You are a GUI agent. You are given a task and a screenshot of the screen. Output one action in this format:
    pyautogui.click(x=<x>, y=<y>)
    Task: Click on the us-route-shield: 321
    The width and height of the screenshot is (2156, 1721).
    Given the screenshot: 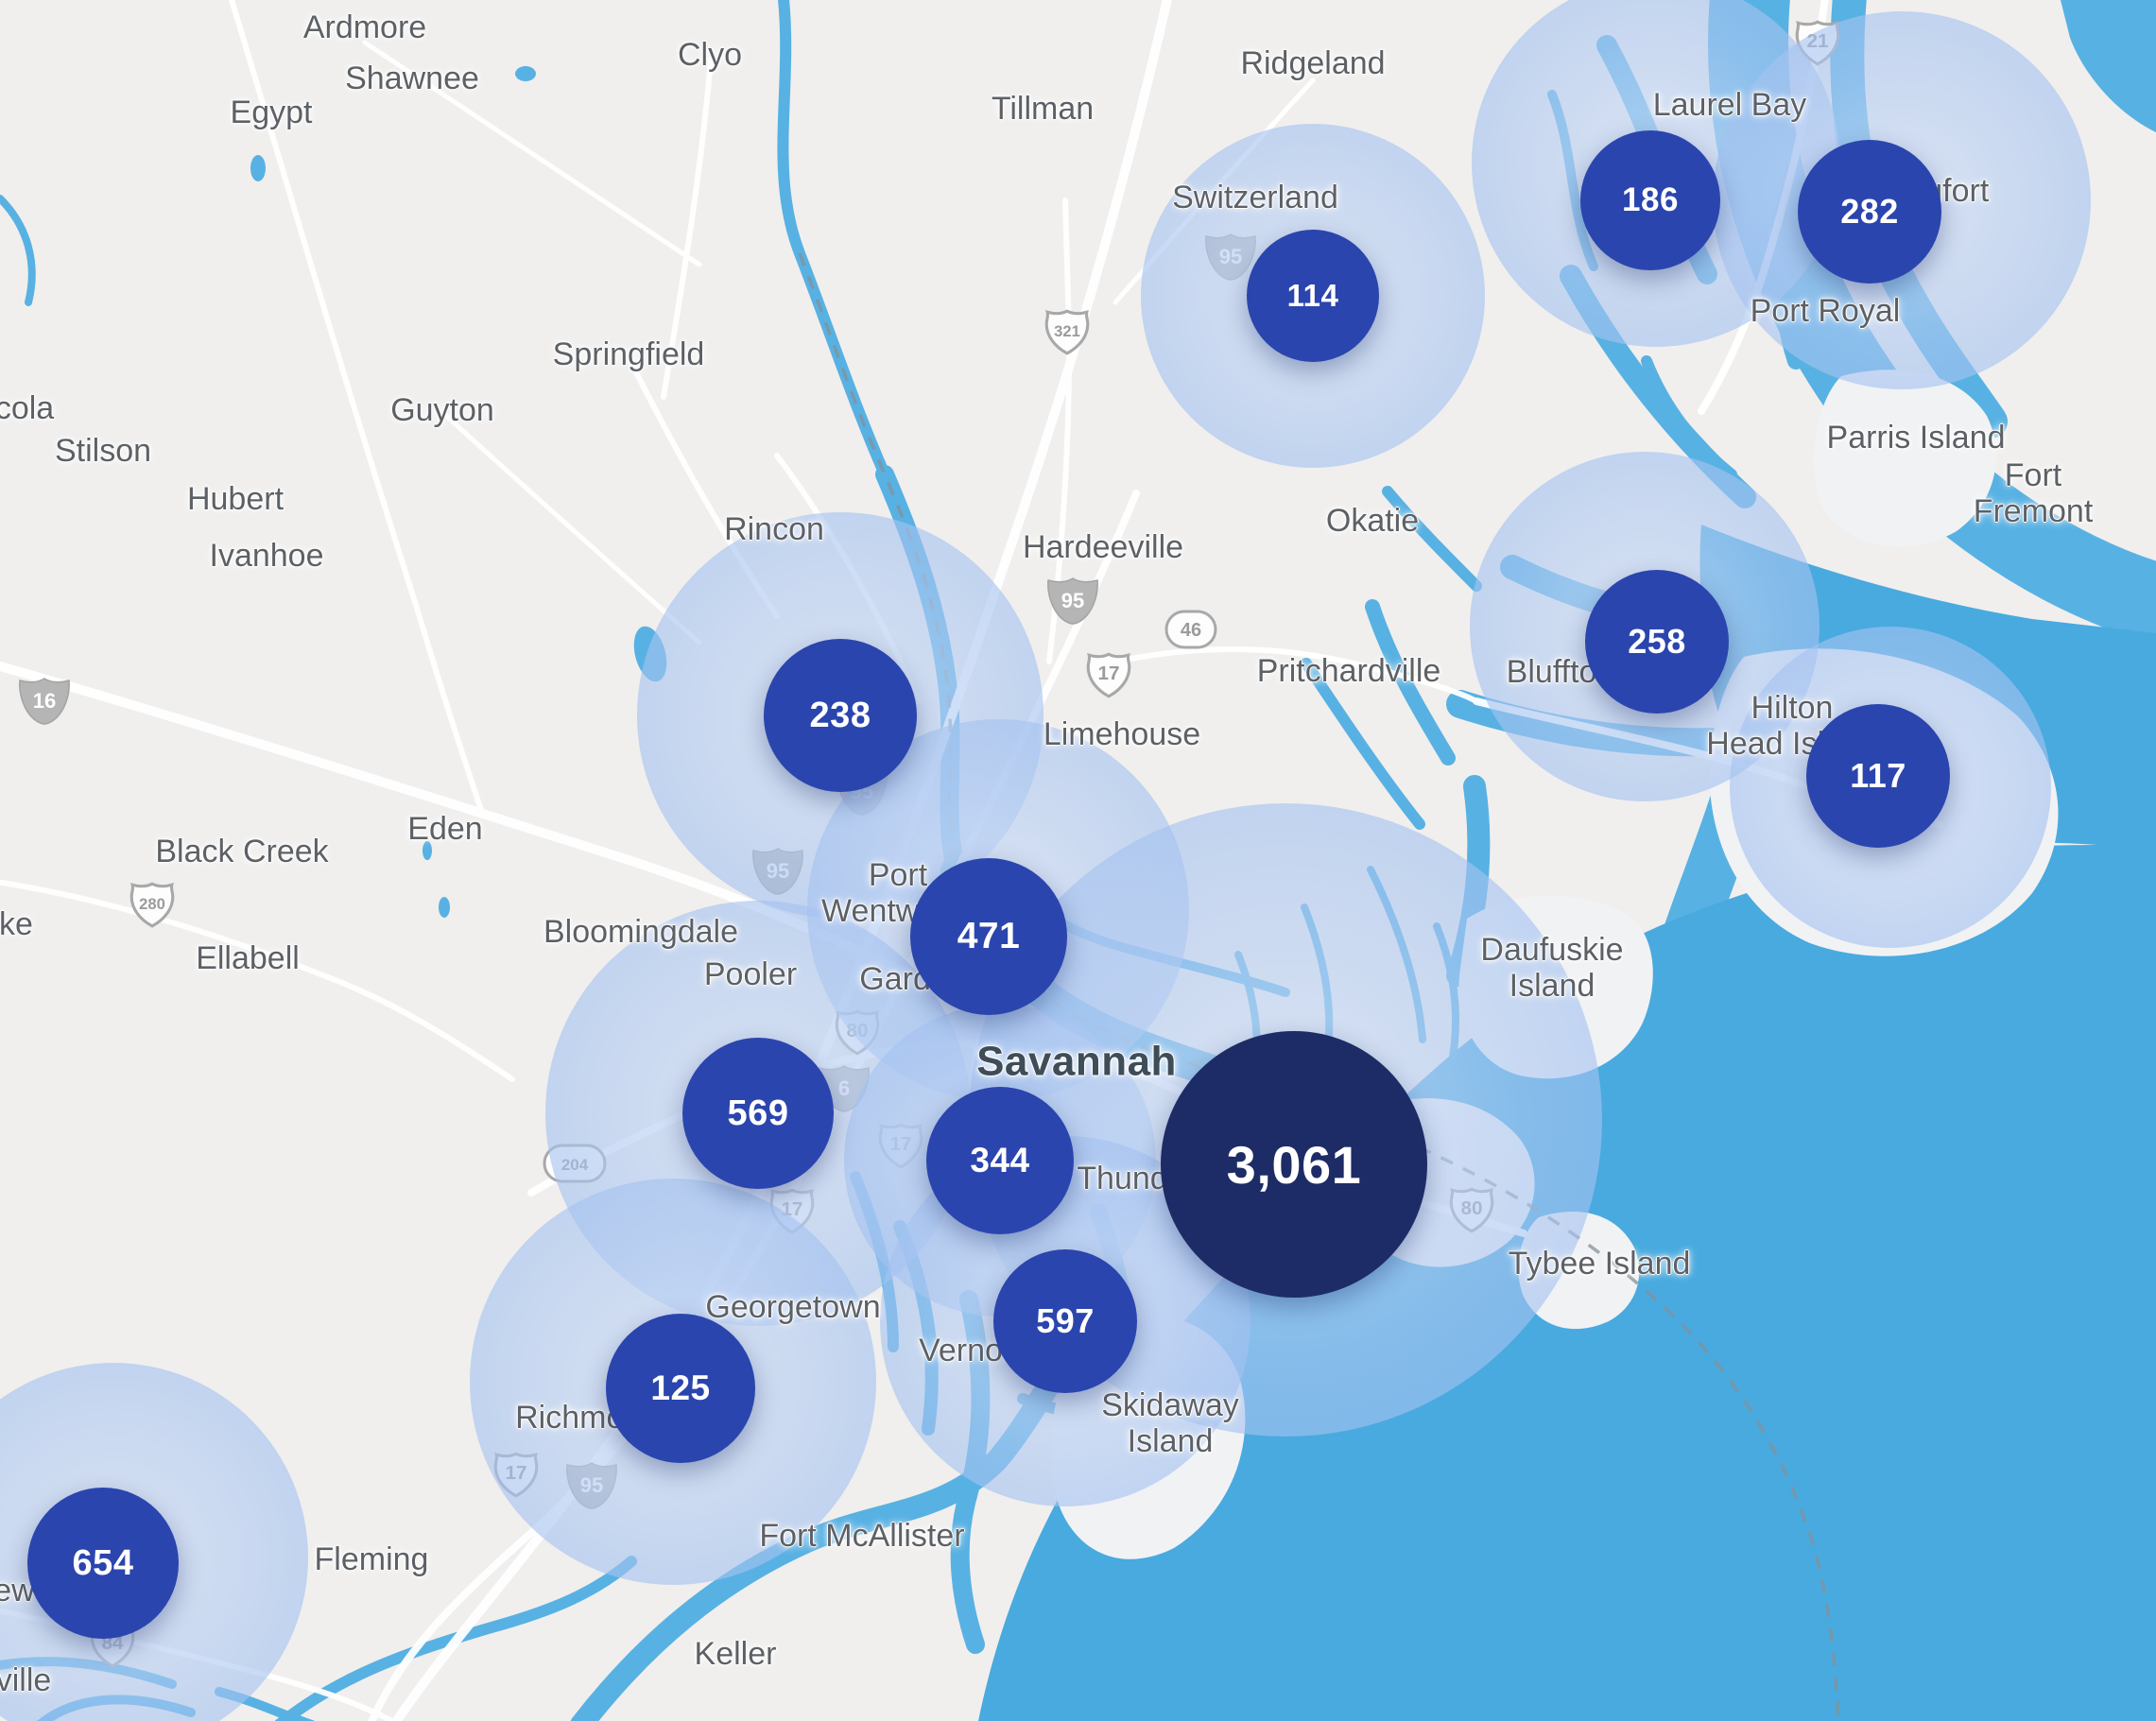 What is the action you would take?
    pyautogui.click(x=1067, y=331)
    